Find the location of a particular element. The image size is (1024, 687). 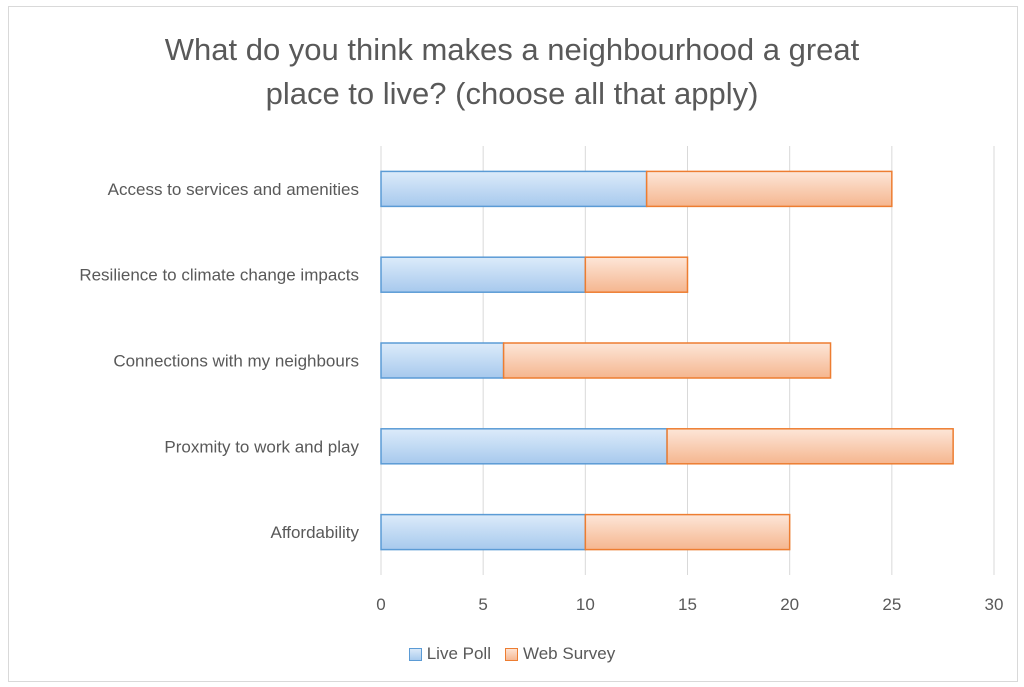

legend-swatch-live-poll is located at coordinates (415, 654).